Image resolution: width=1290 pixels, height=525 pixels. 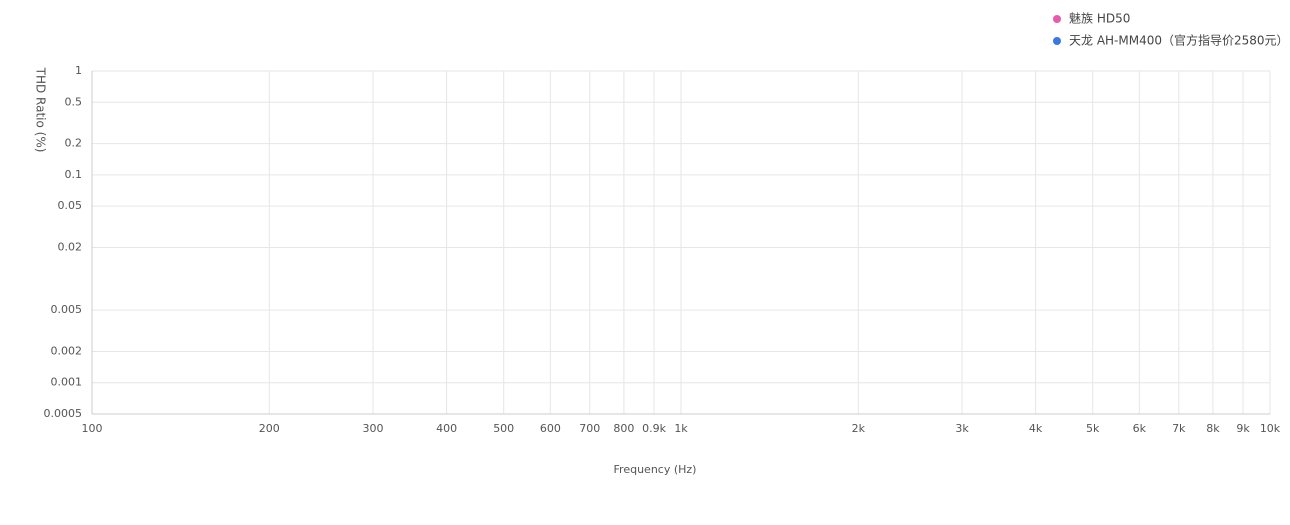 What do you see at coordinates (1179, 40) in the screenshot?
I see `legend-label: 天龙 AH-MM400（官方指导价2580元）` at bounding box center [1179, 40].